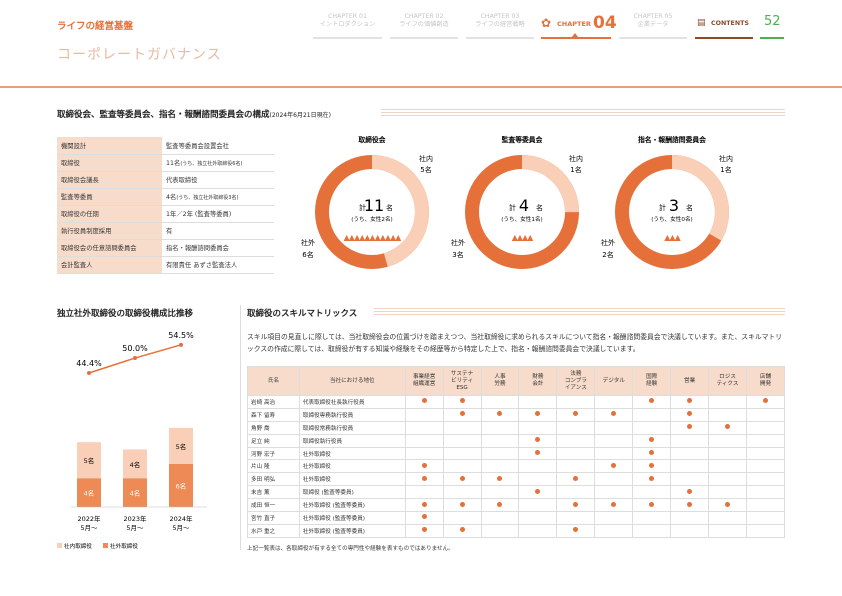 The height and width of the screenshot is (596, 842). I want to click on bar-inside, so click(181, 445).